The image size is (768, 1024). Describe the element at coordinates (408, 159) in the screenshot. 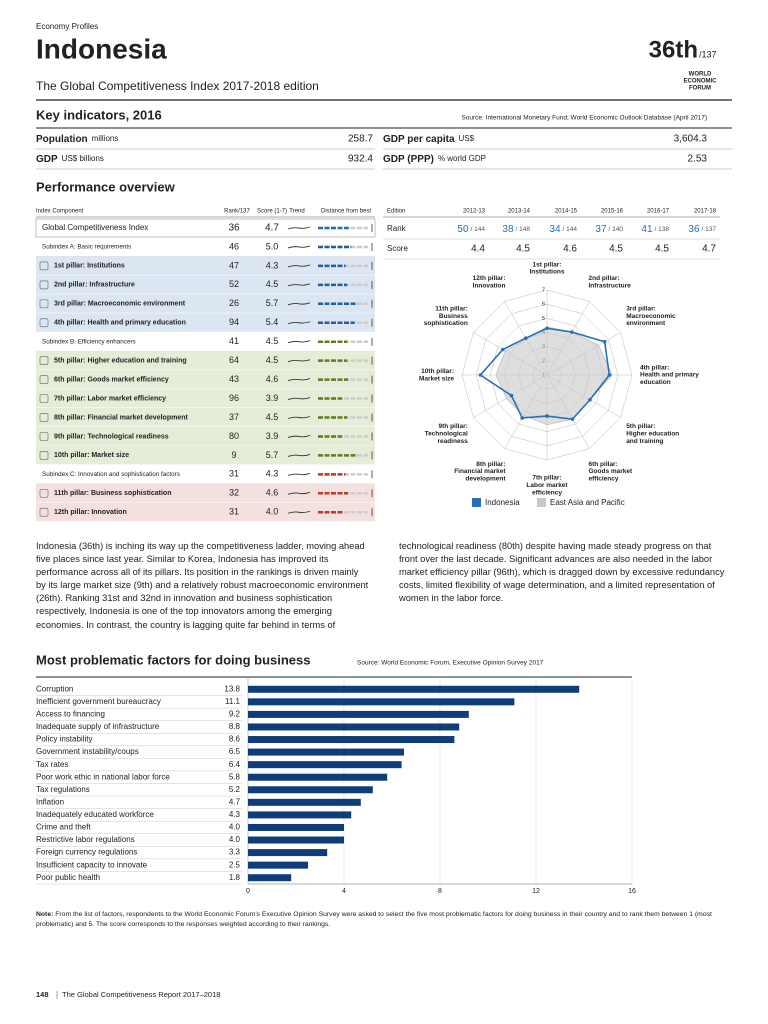

I see `indicator-name: GDP (PPP)` at that location.